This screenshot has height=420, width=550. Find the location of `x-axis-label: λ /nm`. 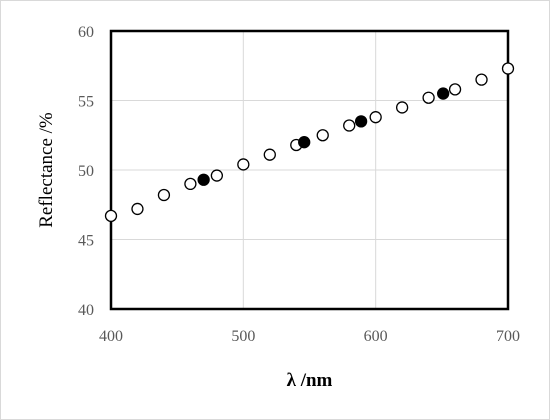

x-axis-label: λ /nm is located at coordinates (310, 380).